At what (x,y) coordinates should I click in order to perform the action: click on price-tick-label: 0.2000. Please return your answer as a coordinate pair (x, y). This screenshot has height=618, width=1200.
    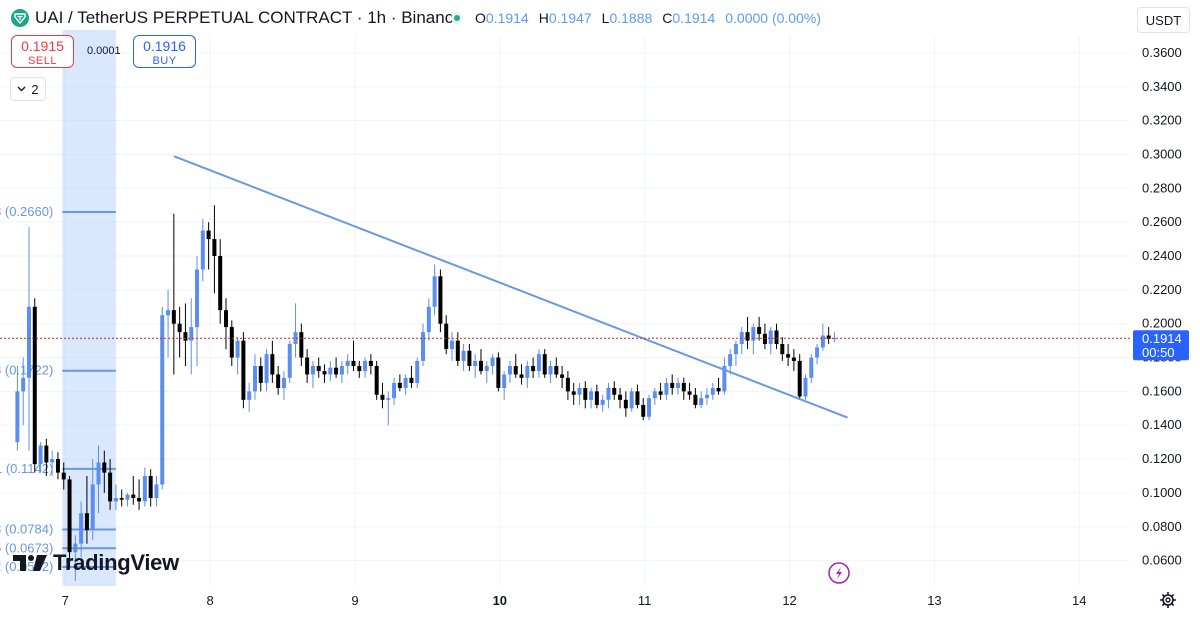
    Looking at the image, I should click on (1162, 323).